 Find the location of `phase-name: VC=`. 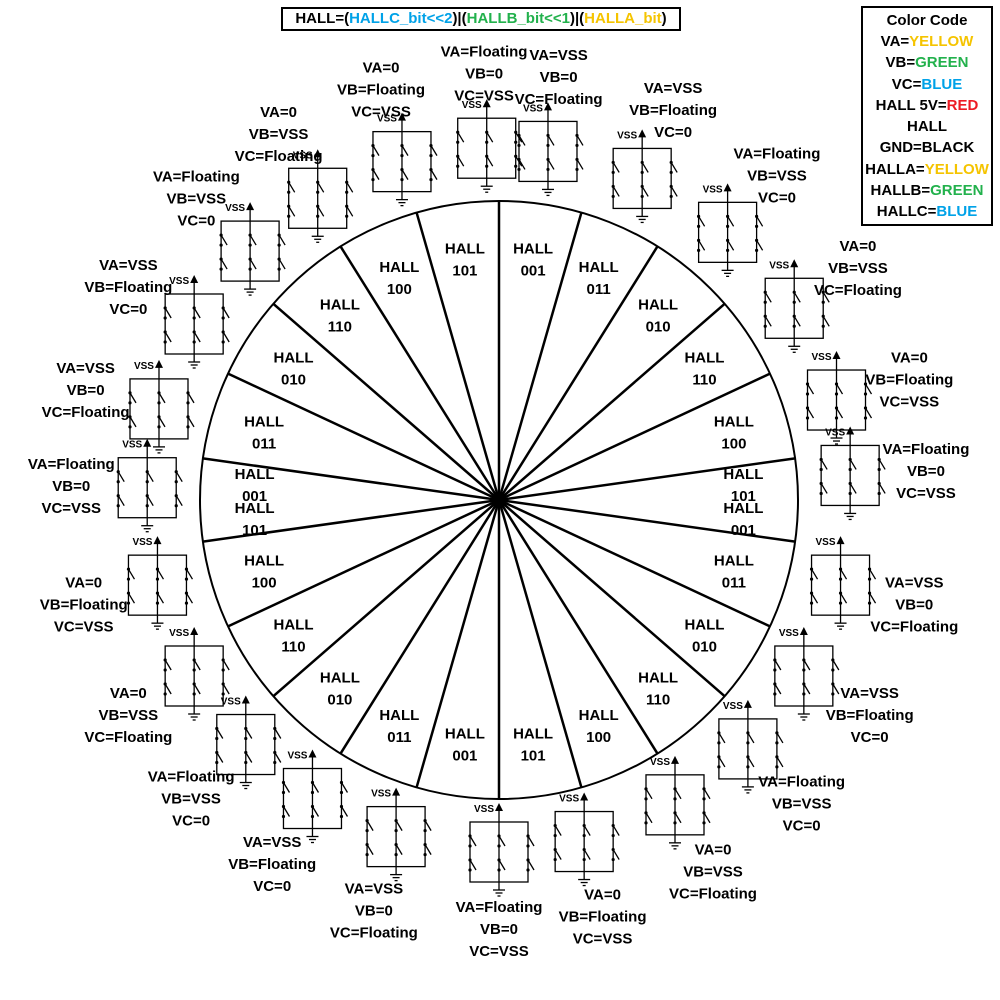

phase-name: VC= is located at coordinates (57, 412).